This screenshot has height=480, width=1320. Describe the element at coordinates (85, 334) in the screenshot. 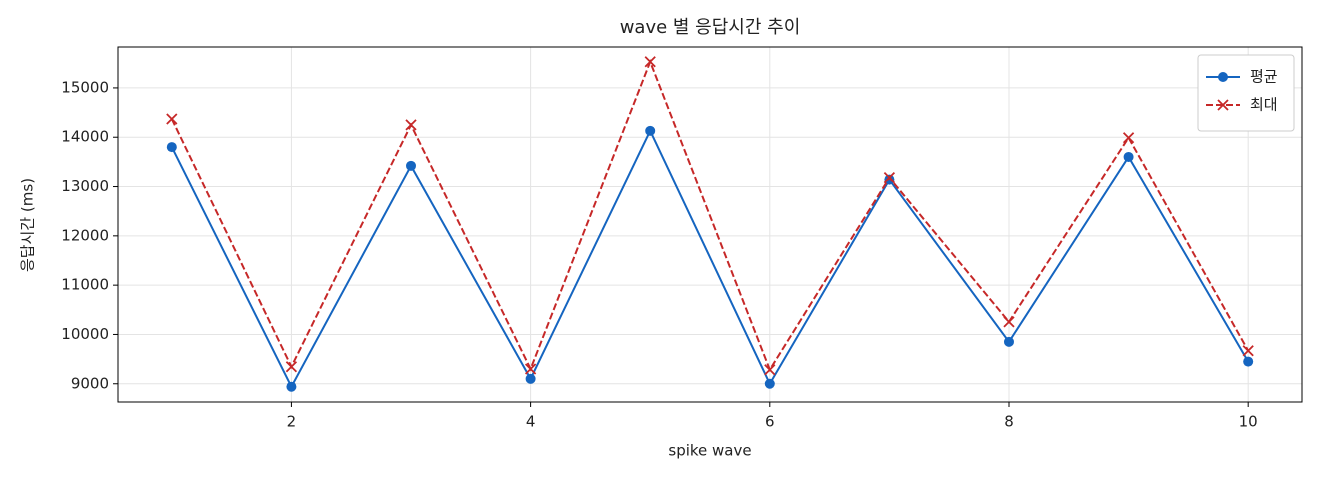

I see `y-tick-label: 10000` at that location.